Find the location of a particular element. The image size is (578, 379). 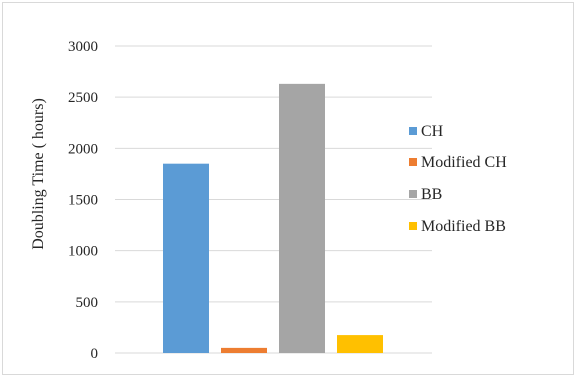

bar-modified-bb is located at coordinates (360, 344).